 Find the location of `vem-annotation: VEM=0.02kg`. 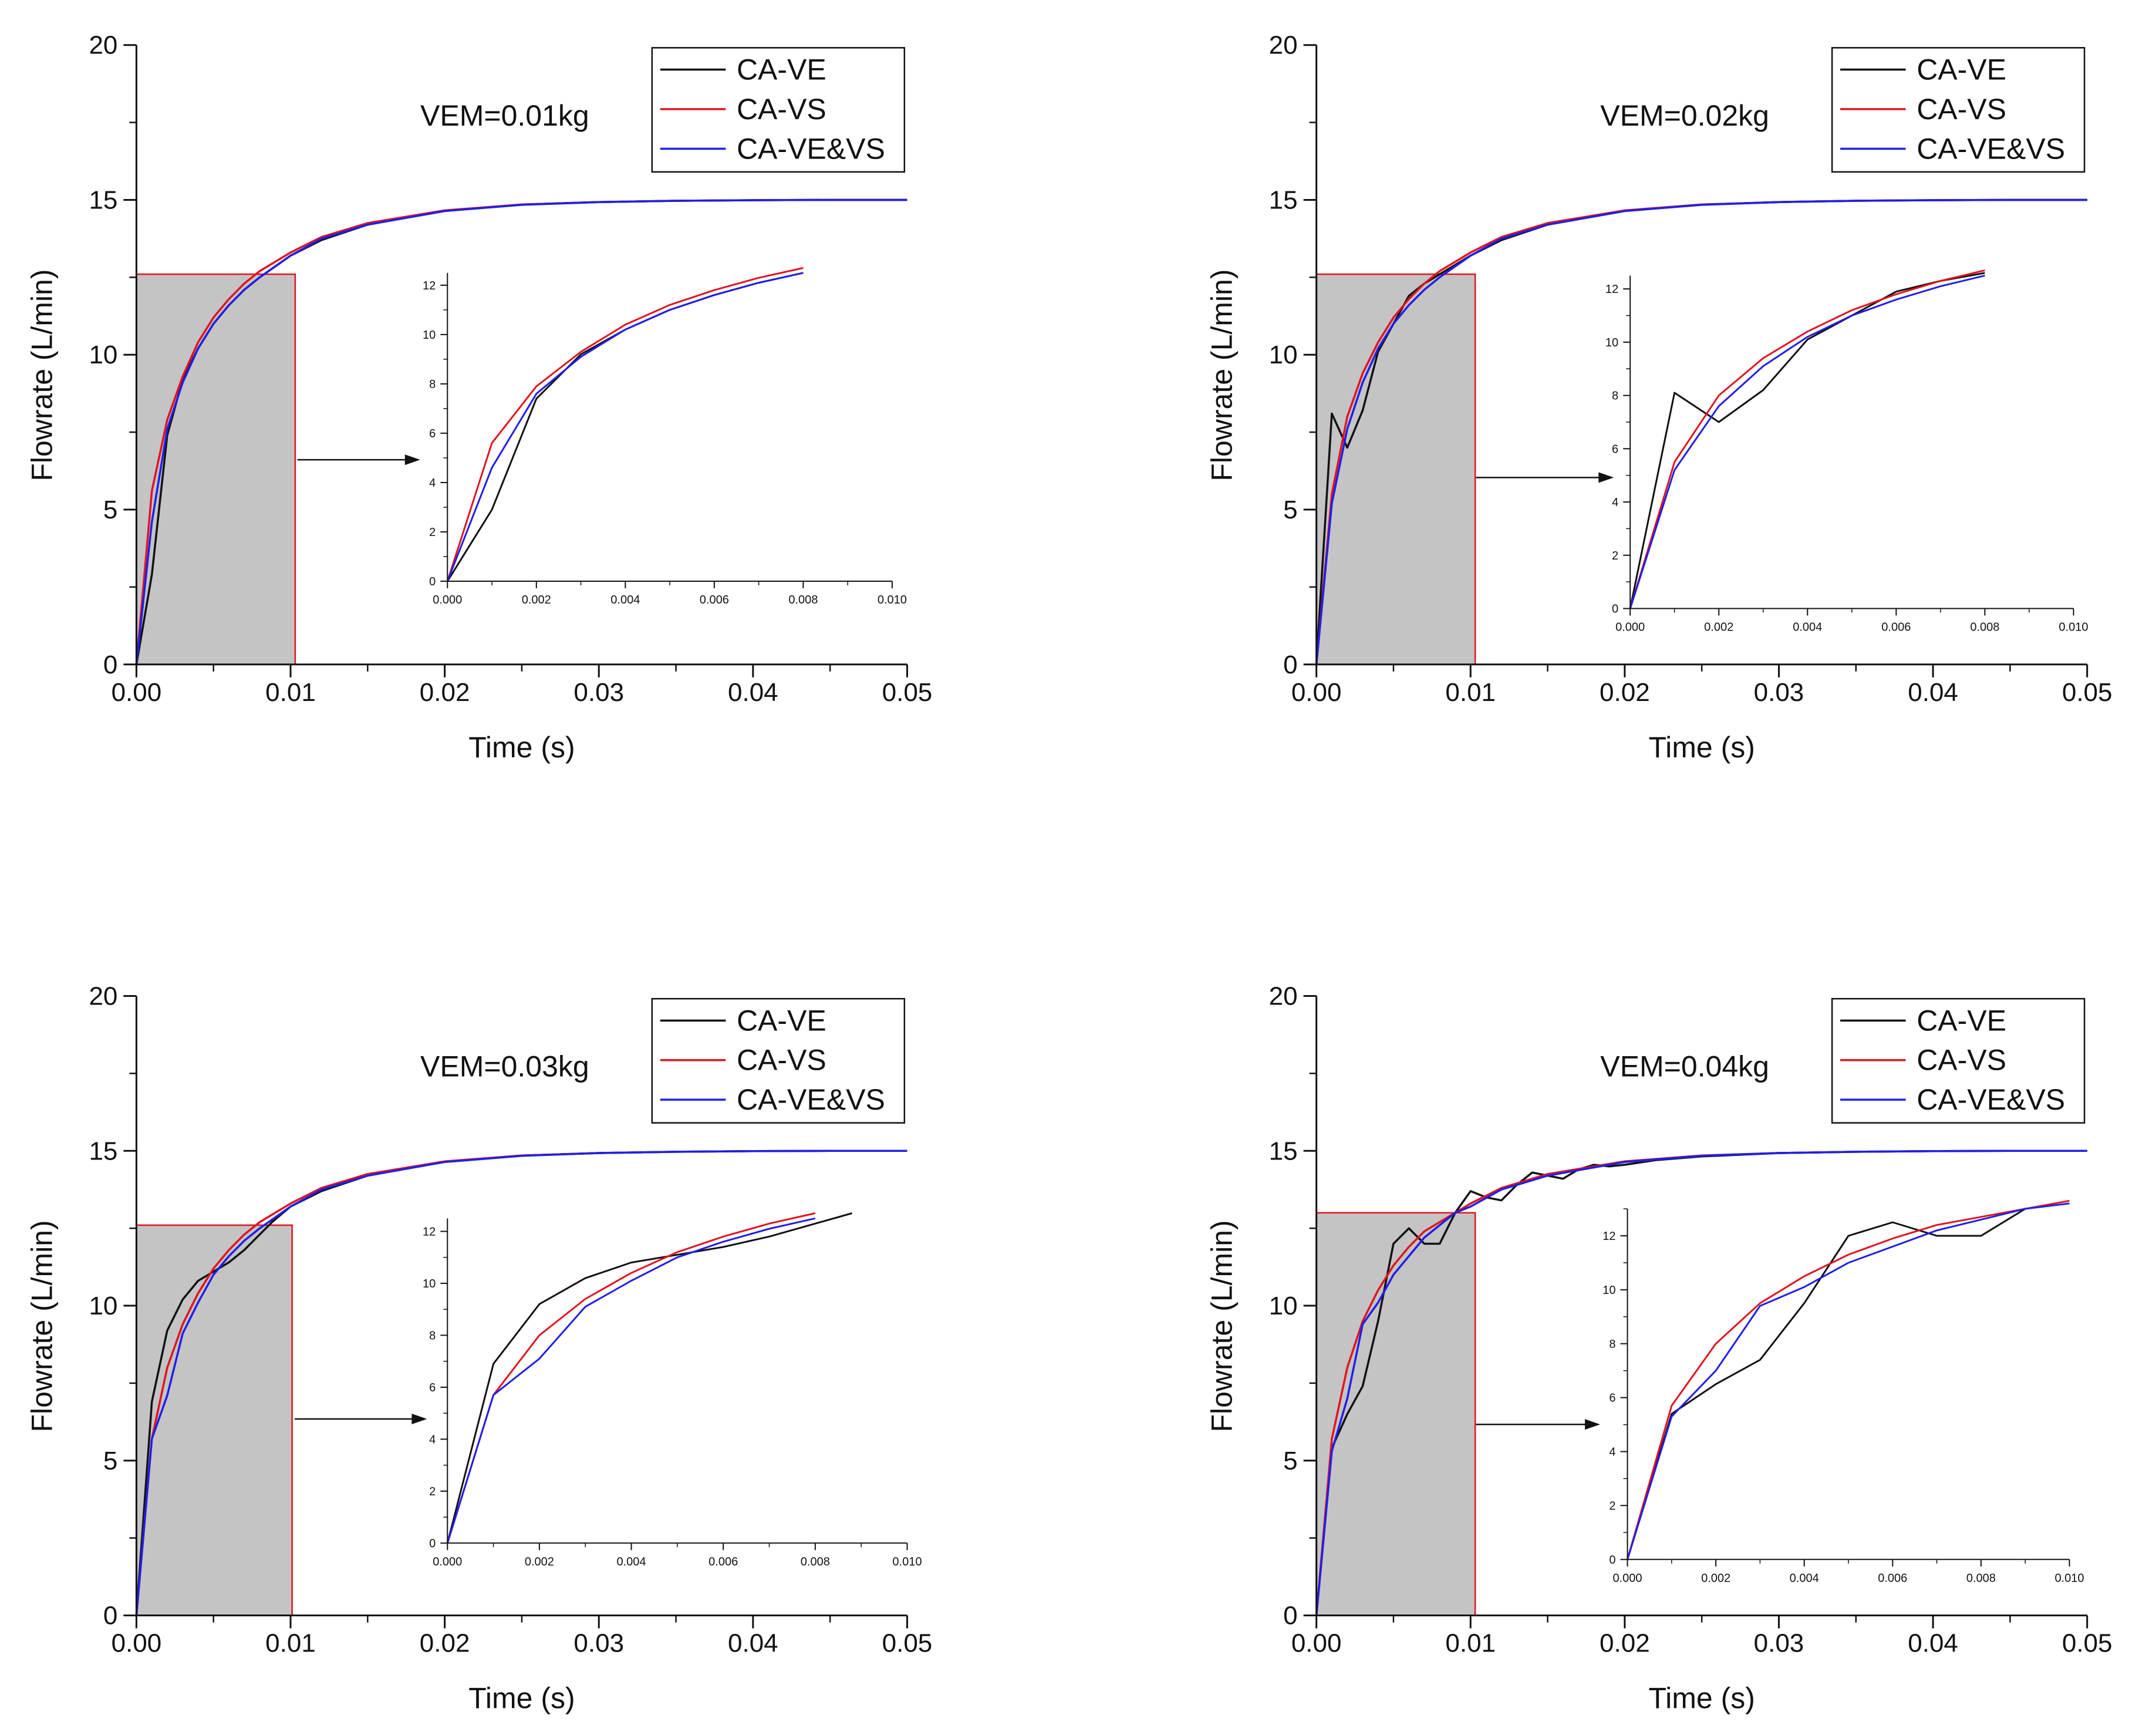

vem-annotation: VEM=0.02kg is located at coordinates (1684, 115).